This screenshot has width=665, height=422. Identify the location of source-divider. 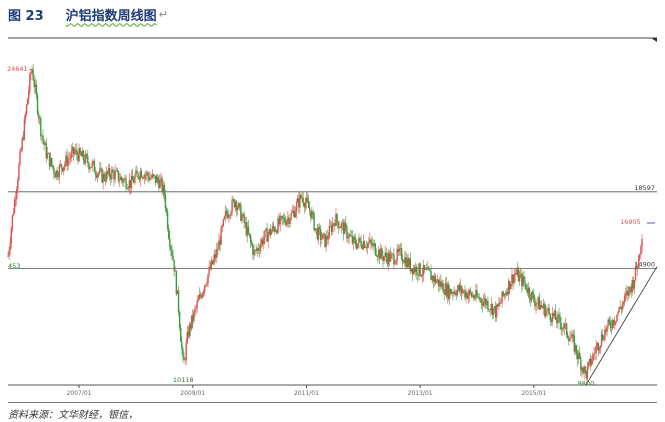
(332, 402).